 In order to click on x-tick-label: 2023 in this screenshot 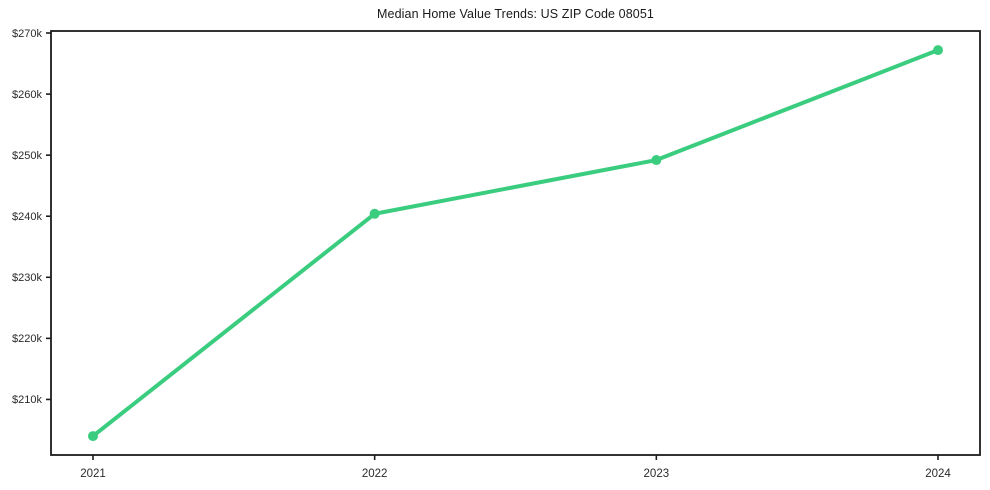, I will do `click(657, 474)`.